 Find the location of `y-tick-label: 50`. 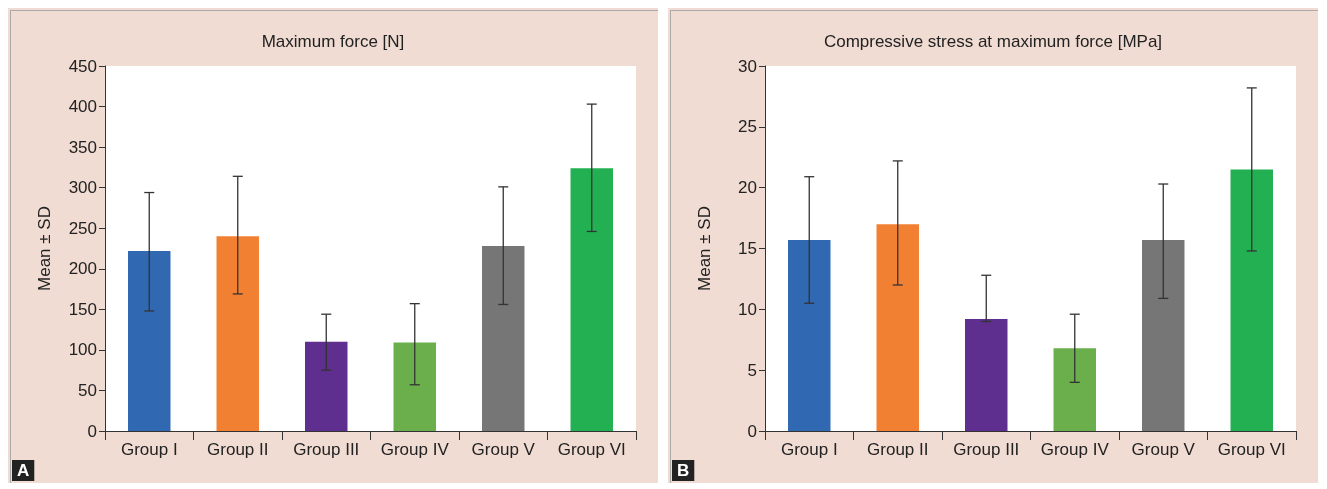

y-tick-label: 50 is located at coordinates (87, 390).